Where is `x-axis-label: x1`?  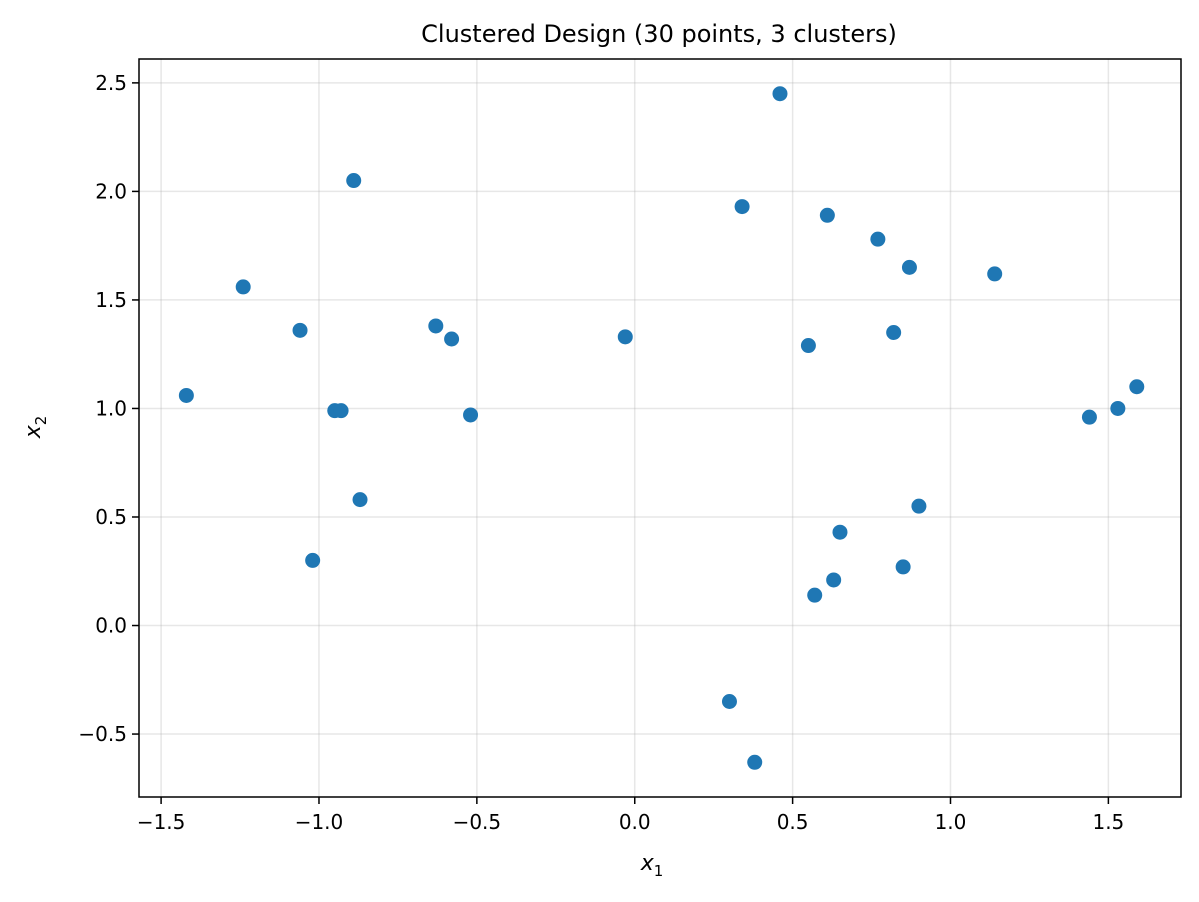
x-axis-label: x1 is located at coordinates (652, 865).